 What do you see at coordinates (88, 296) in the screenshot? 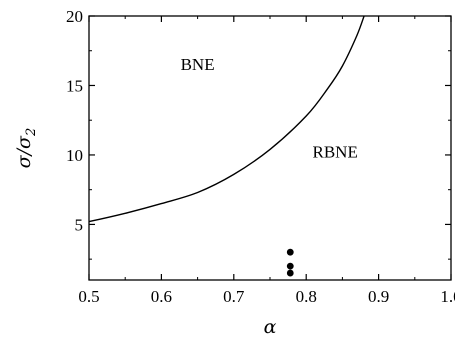
I see `x-tick-label: 0.5` at bounding box center [88, 296].